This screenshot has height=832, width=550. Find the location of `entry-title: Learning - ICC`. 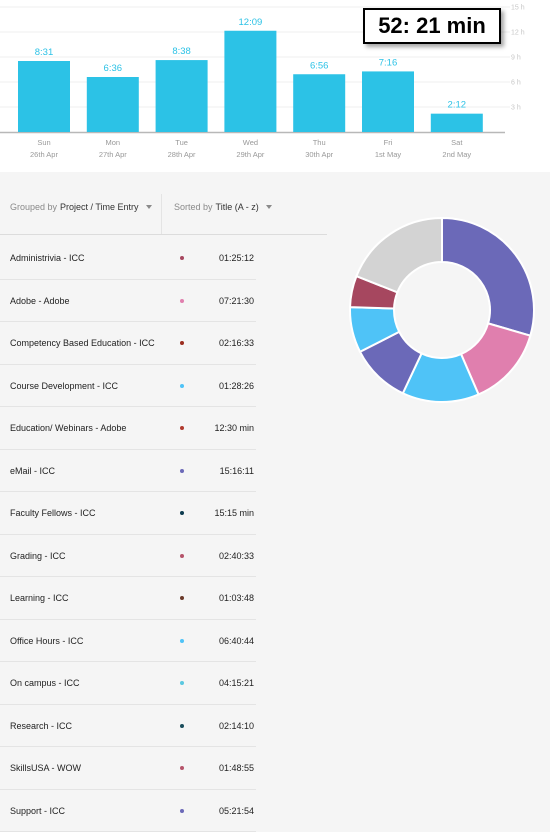

entry-title: Learning - ICC is located at coordinates (39, 598).